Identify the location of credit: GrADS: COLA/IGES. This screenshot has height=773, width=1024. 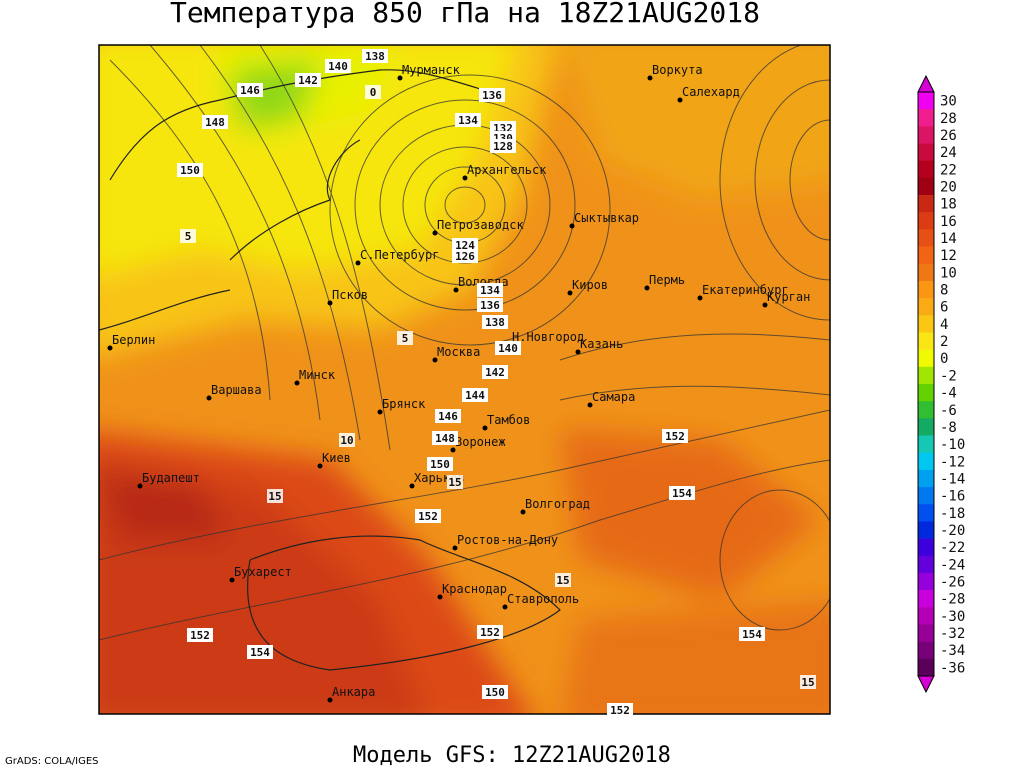
(52, 761).